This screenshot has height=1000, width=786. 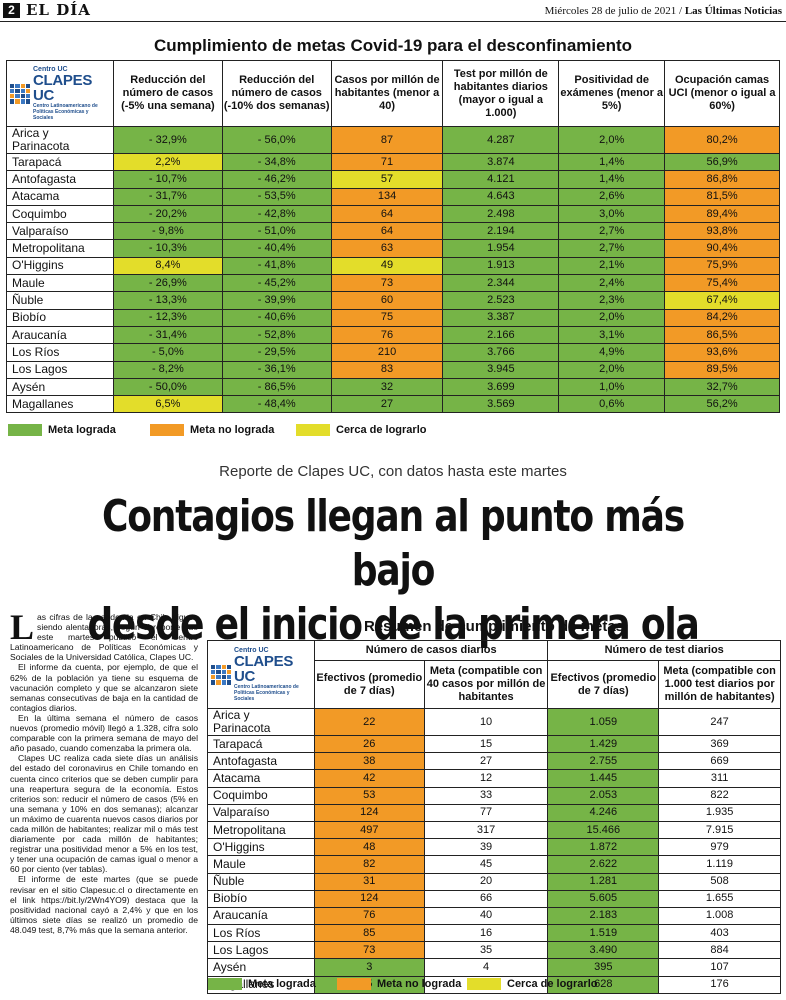 I want to click on table-cell: 1.872, so click(x=603, y=847).